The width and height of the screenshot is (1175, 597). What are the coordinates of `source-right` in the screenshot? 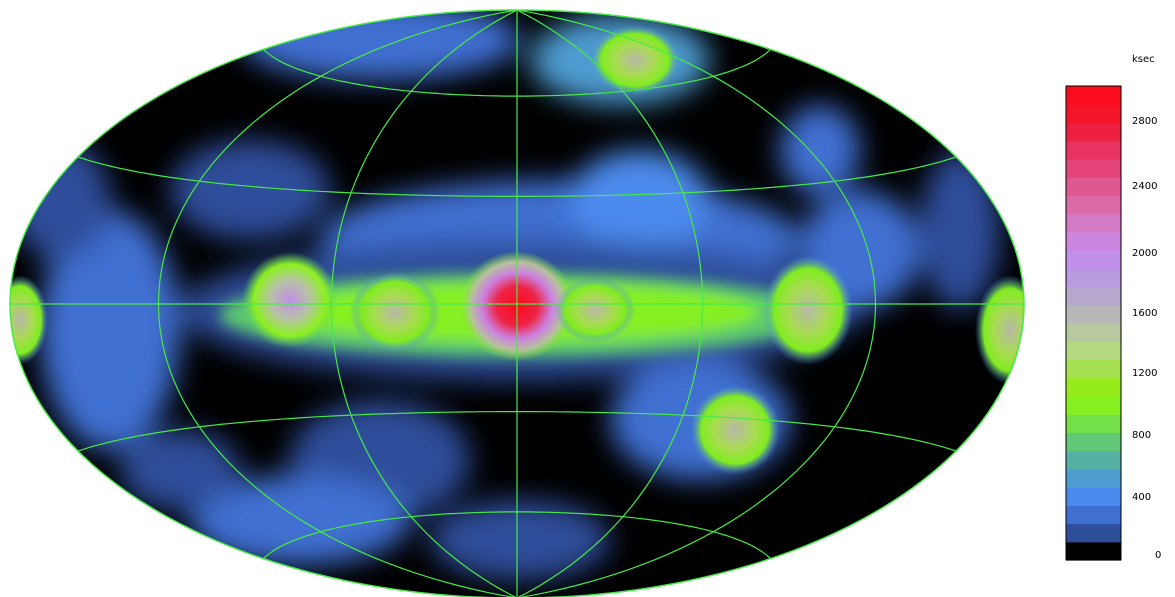 It's located at (808, 310).